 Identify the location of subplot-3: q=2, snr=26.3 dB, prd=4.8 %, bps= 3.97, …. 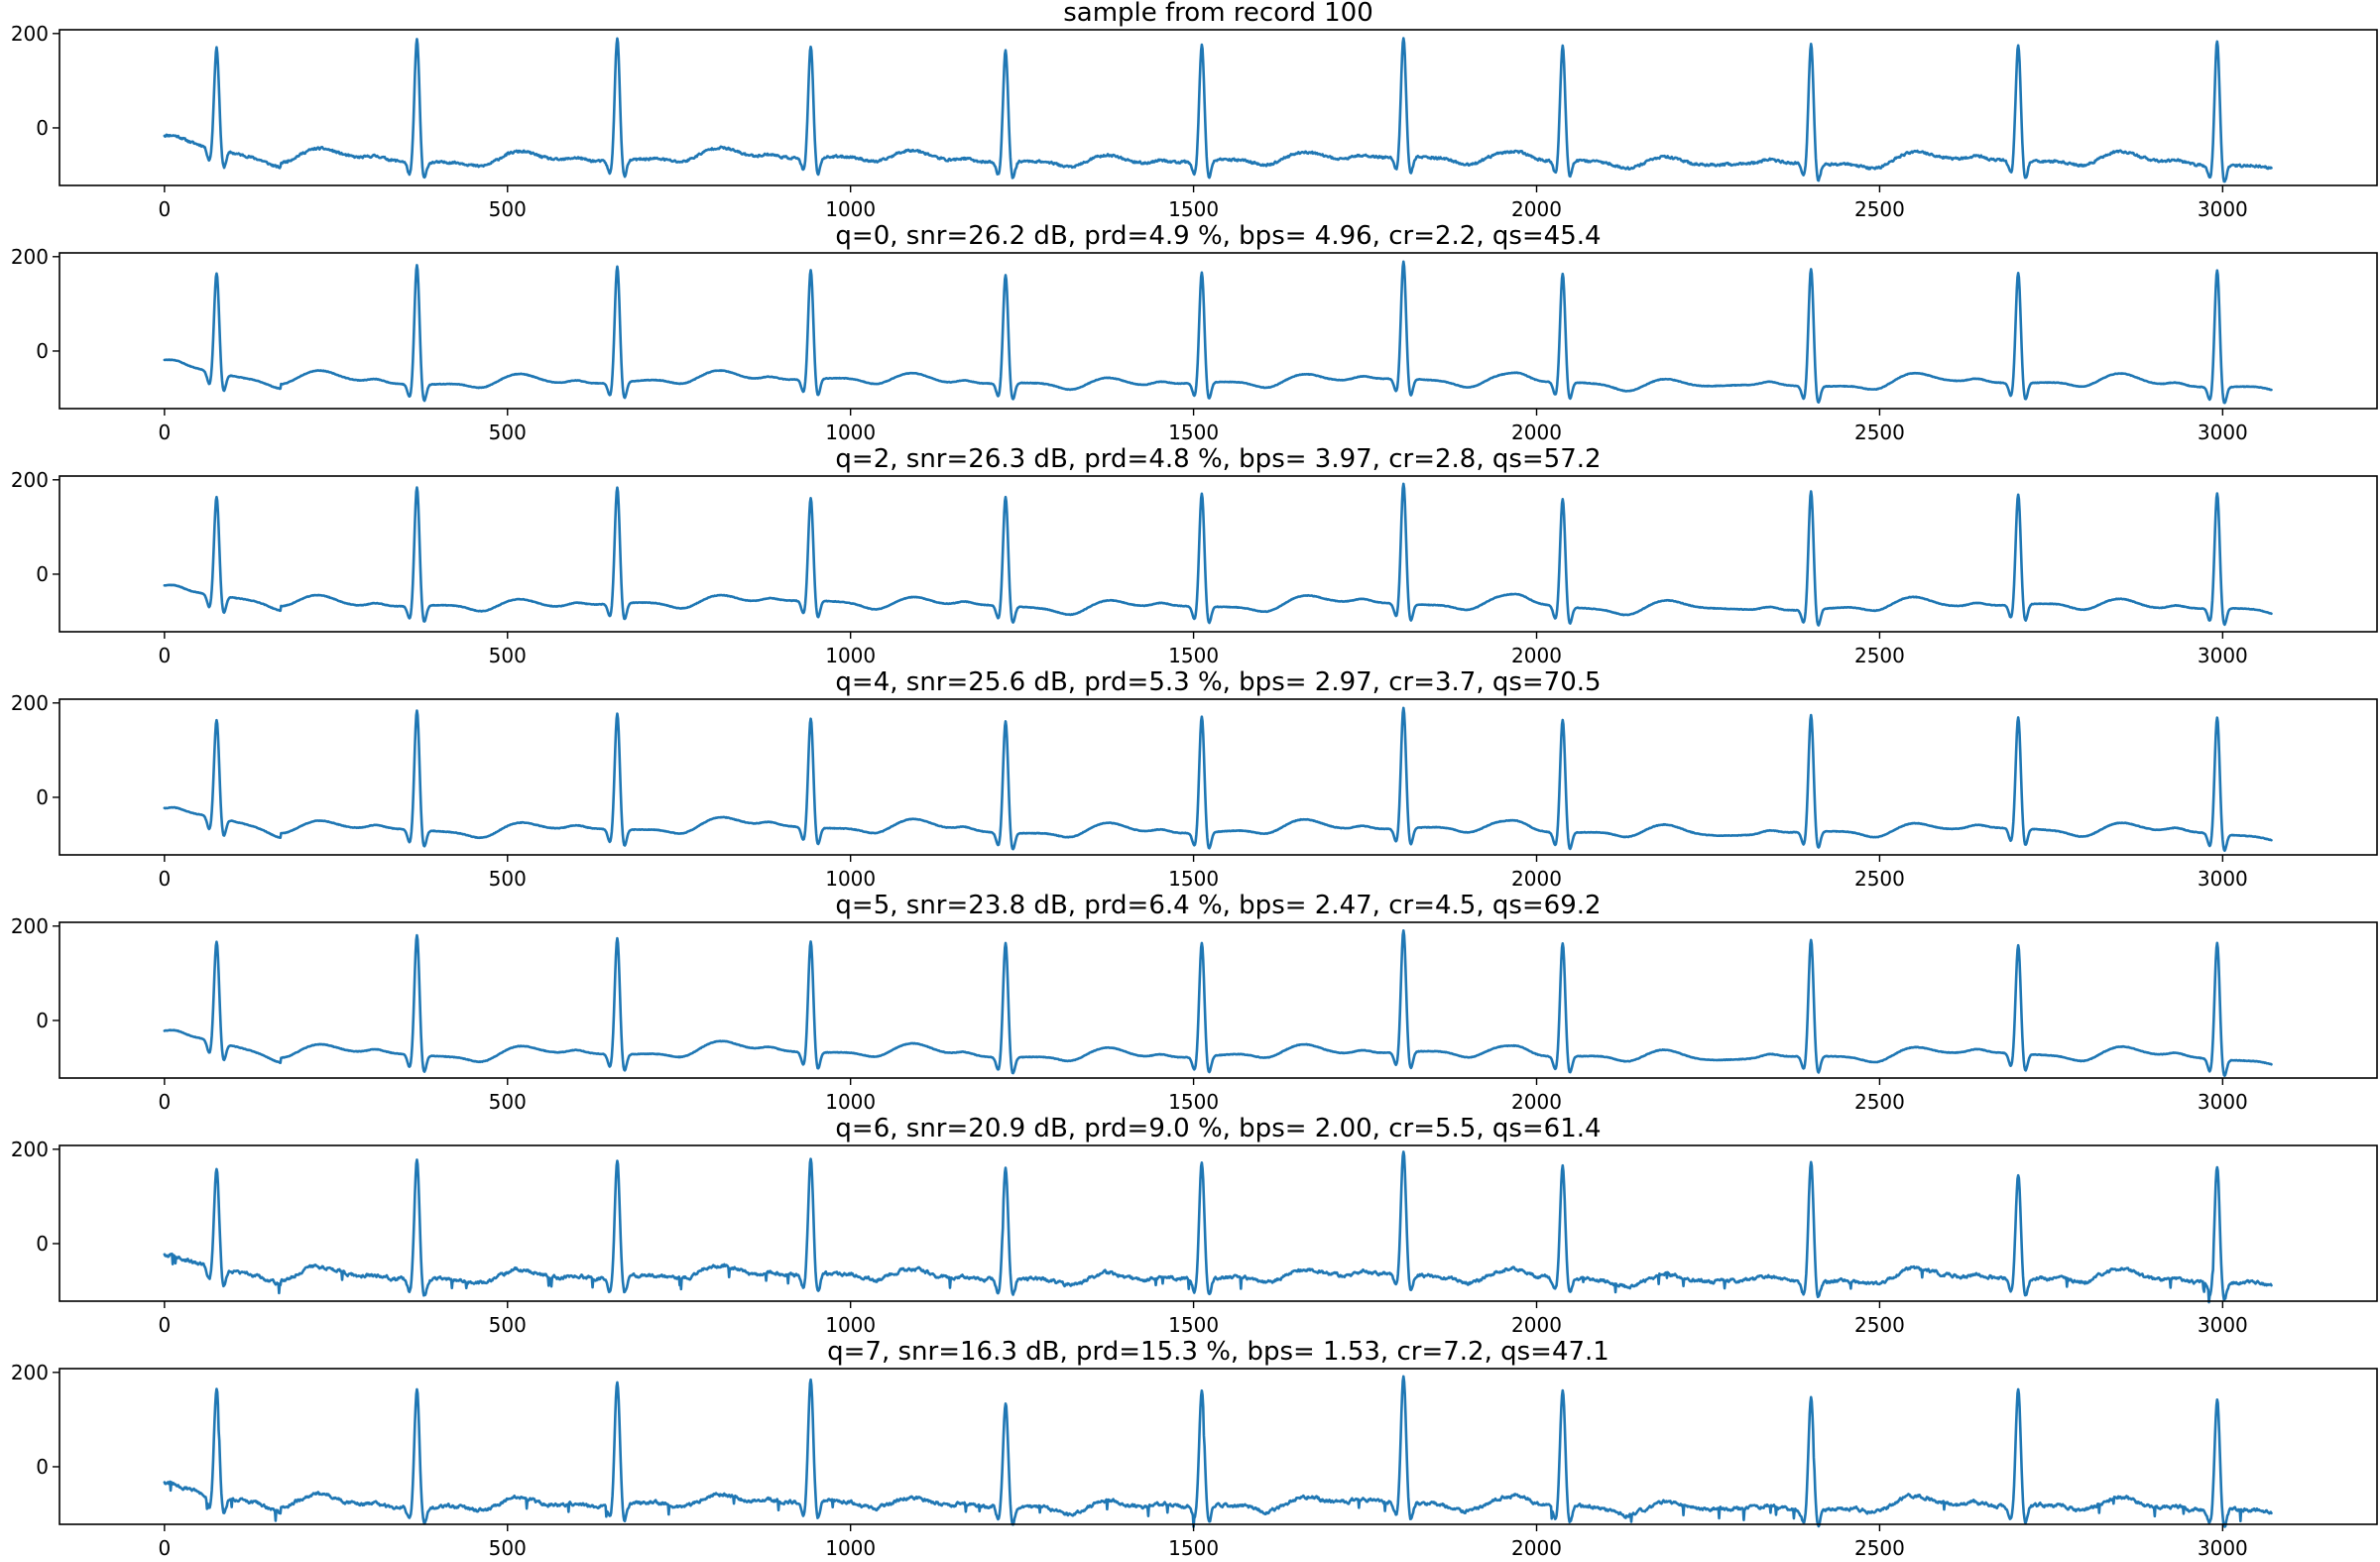
(1194, 555).